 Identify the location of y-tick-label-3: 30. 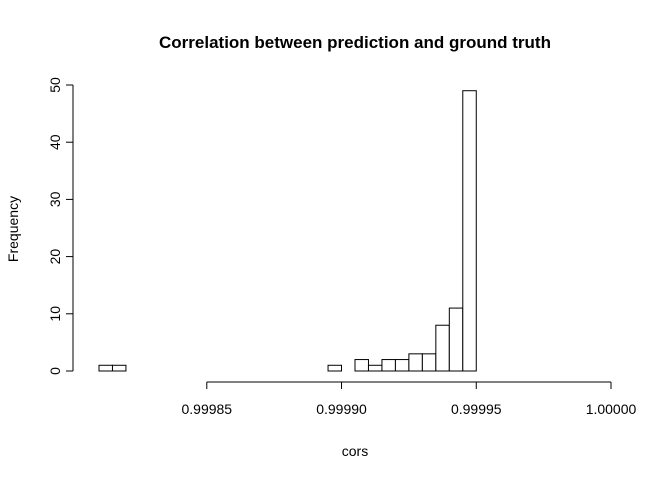
(55, 199).